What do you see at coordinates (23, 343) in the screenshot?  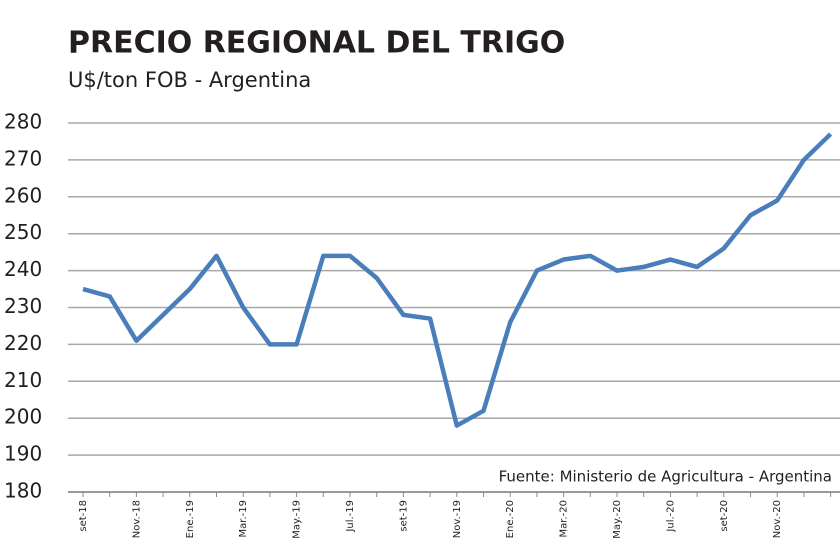 I see `y-tick-label: 220` at bounding box center [23, 343].